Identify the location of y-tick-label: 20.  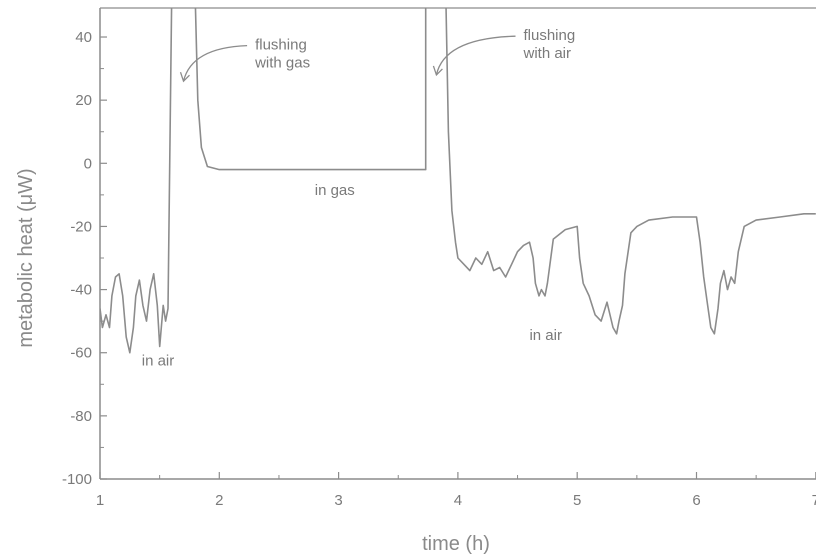
(83, 100).